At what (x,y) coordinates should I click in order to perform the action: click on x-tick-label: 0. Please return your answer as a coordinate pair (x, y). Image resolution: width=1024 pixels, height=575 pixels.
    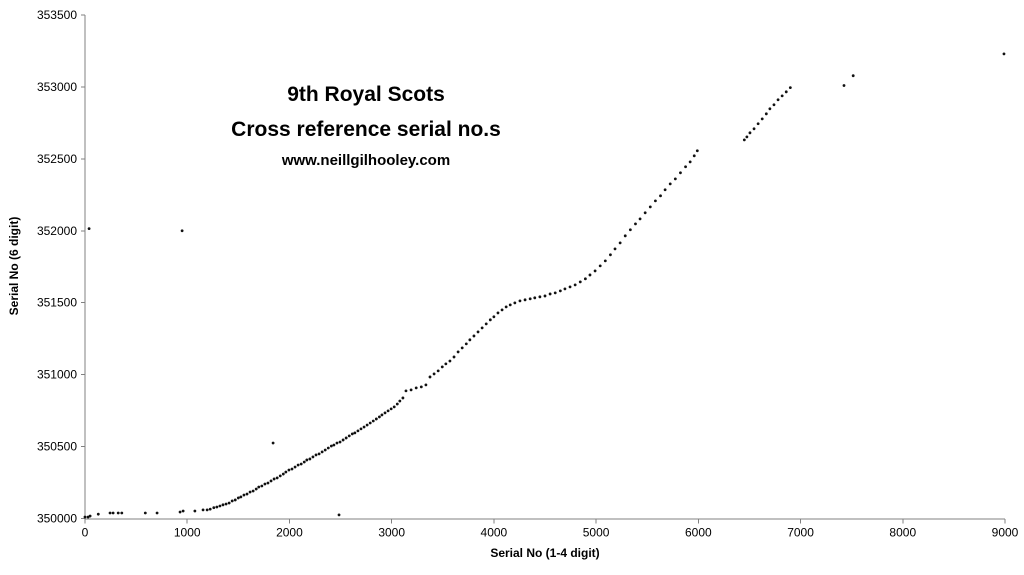
    Looking at the image, I should click on (85, 533).